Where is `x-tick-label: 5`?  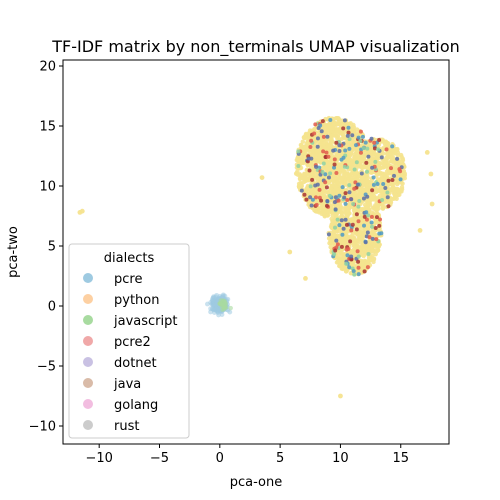 x-tick-label: 5 is located at coordinates (280, 458).